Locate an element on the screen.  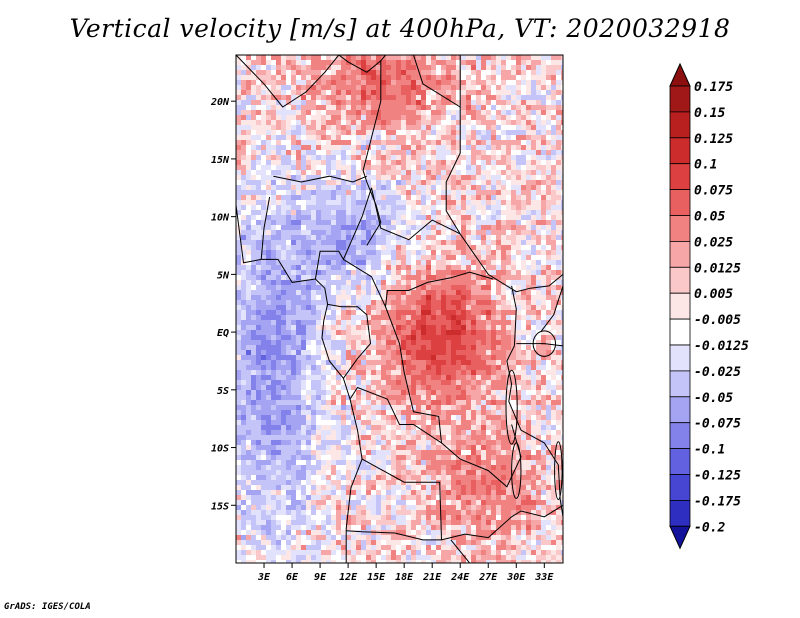
colorbar-label: -0.175 is located at coordinates (717, 501).